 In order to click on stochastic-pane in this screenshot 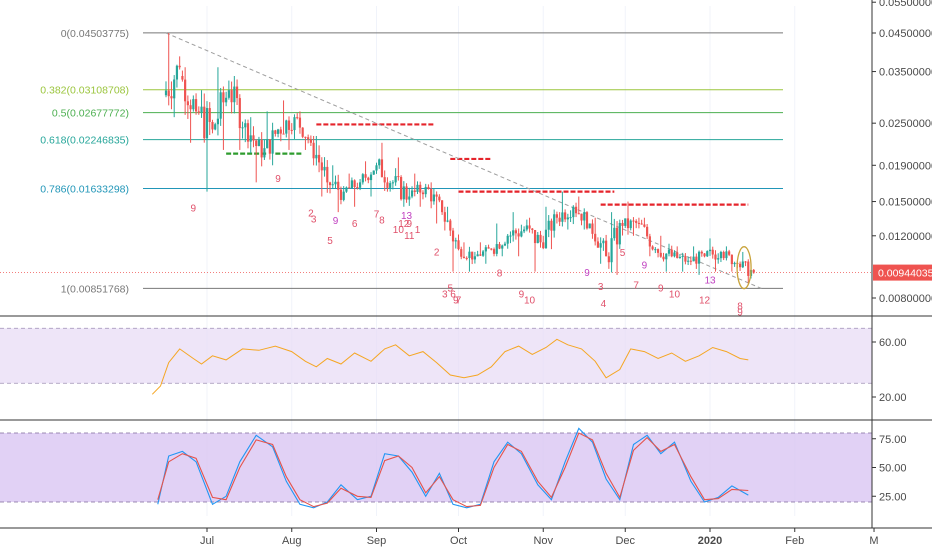, I will do `click(453, 468)`.